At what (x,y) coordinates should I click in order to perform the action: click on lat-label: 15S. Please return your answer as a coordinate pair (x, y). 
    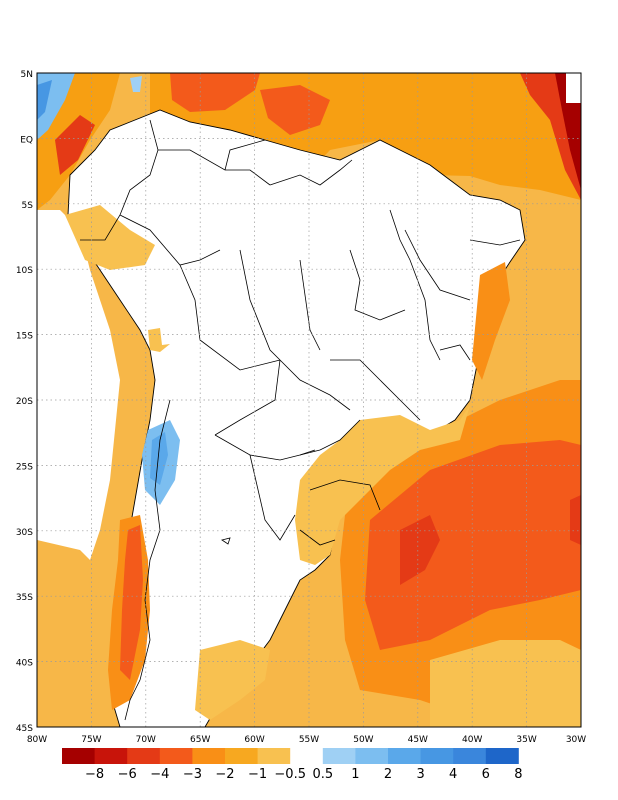
    Looking at the image, I should click on (24, 337).